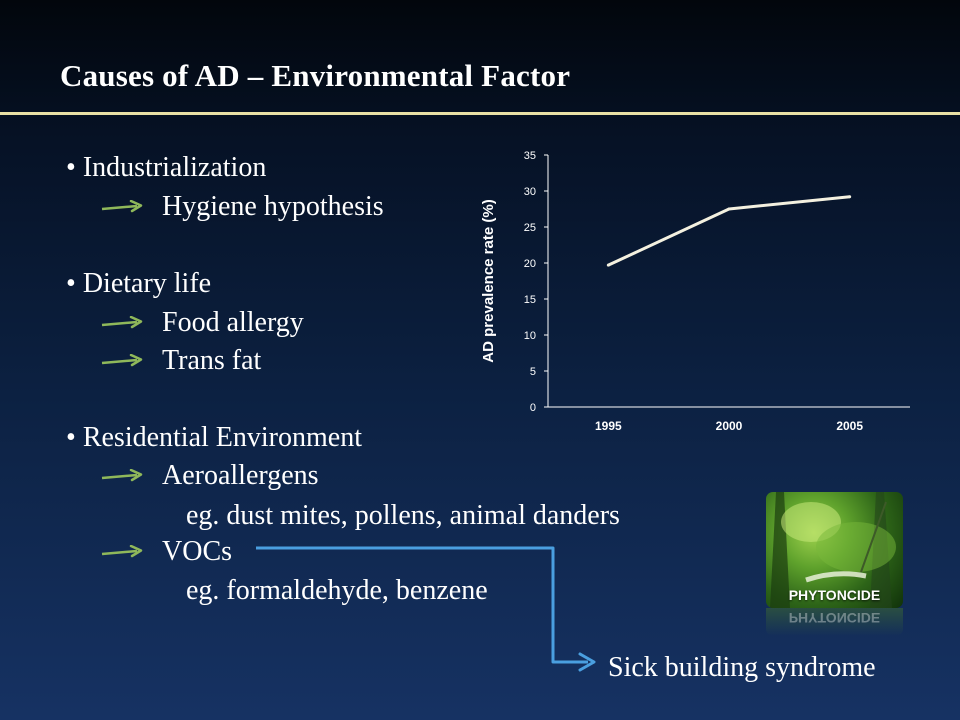 The width and height of the screenshot is (960, 720). What do you see at coordinates (488, 280) in the screenshot?
I see `y-axis-label: AD prevalence rate (%)` at bounding box center [488, 280].